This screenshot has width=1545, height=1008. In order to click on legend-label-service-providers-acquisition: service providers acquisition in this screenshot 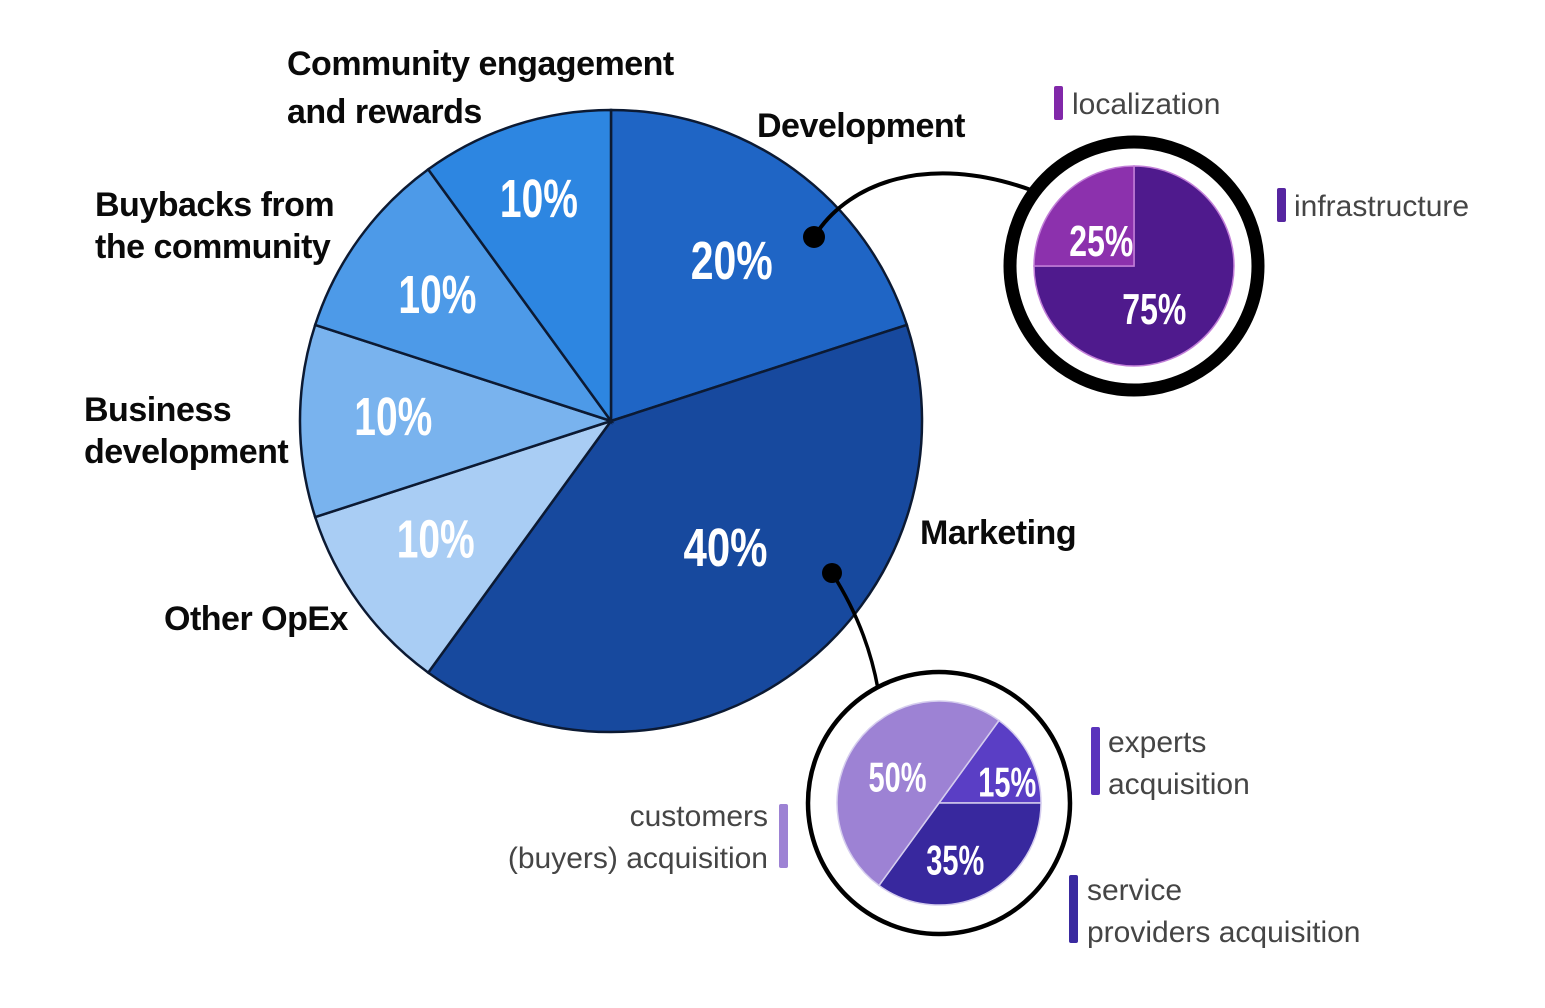, I will do `click(1224, 911)`.